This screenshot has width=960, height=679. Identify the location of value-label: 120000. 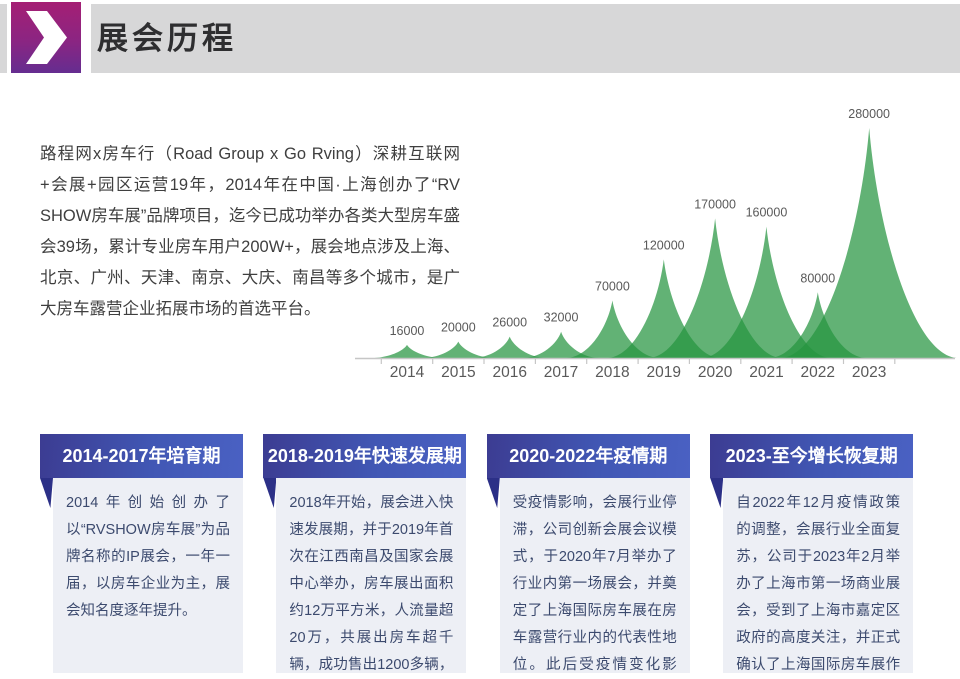
(664, 245).